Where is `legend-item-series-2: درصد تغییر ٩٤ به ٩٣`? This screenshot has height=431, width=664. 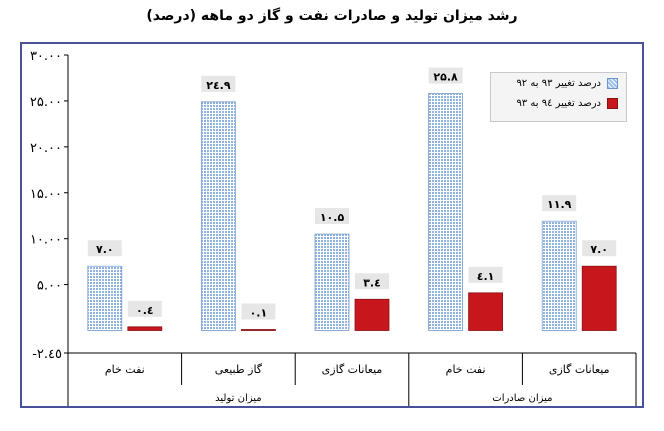
legend-item-series-2: درصد تغییر ٩٤ به ٩٣ is located at coordinates (558, 103).